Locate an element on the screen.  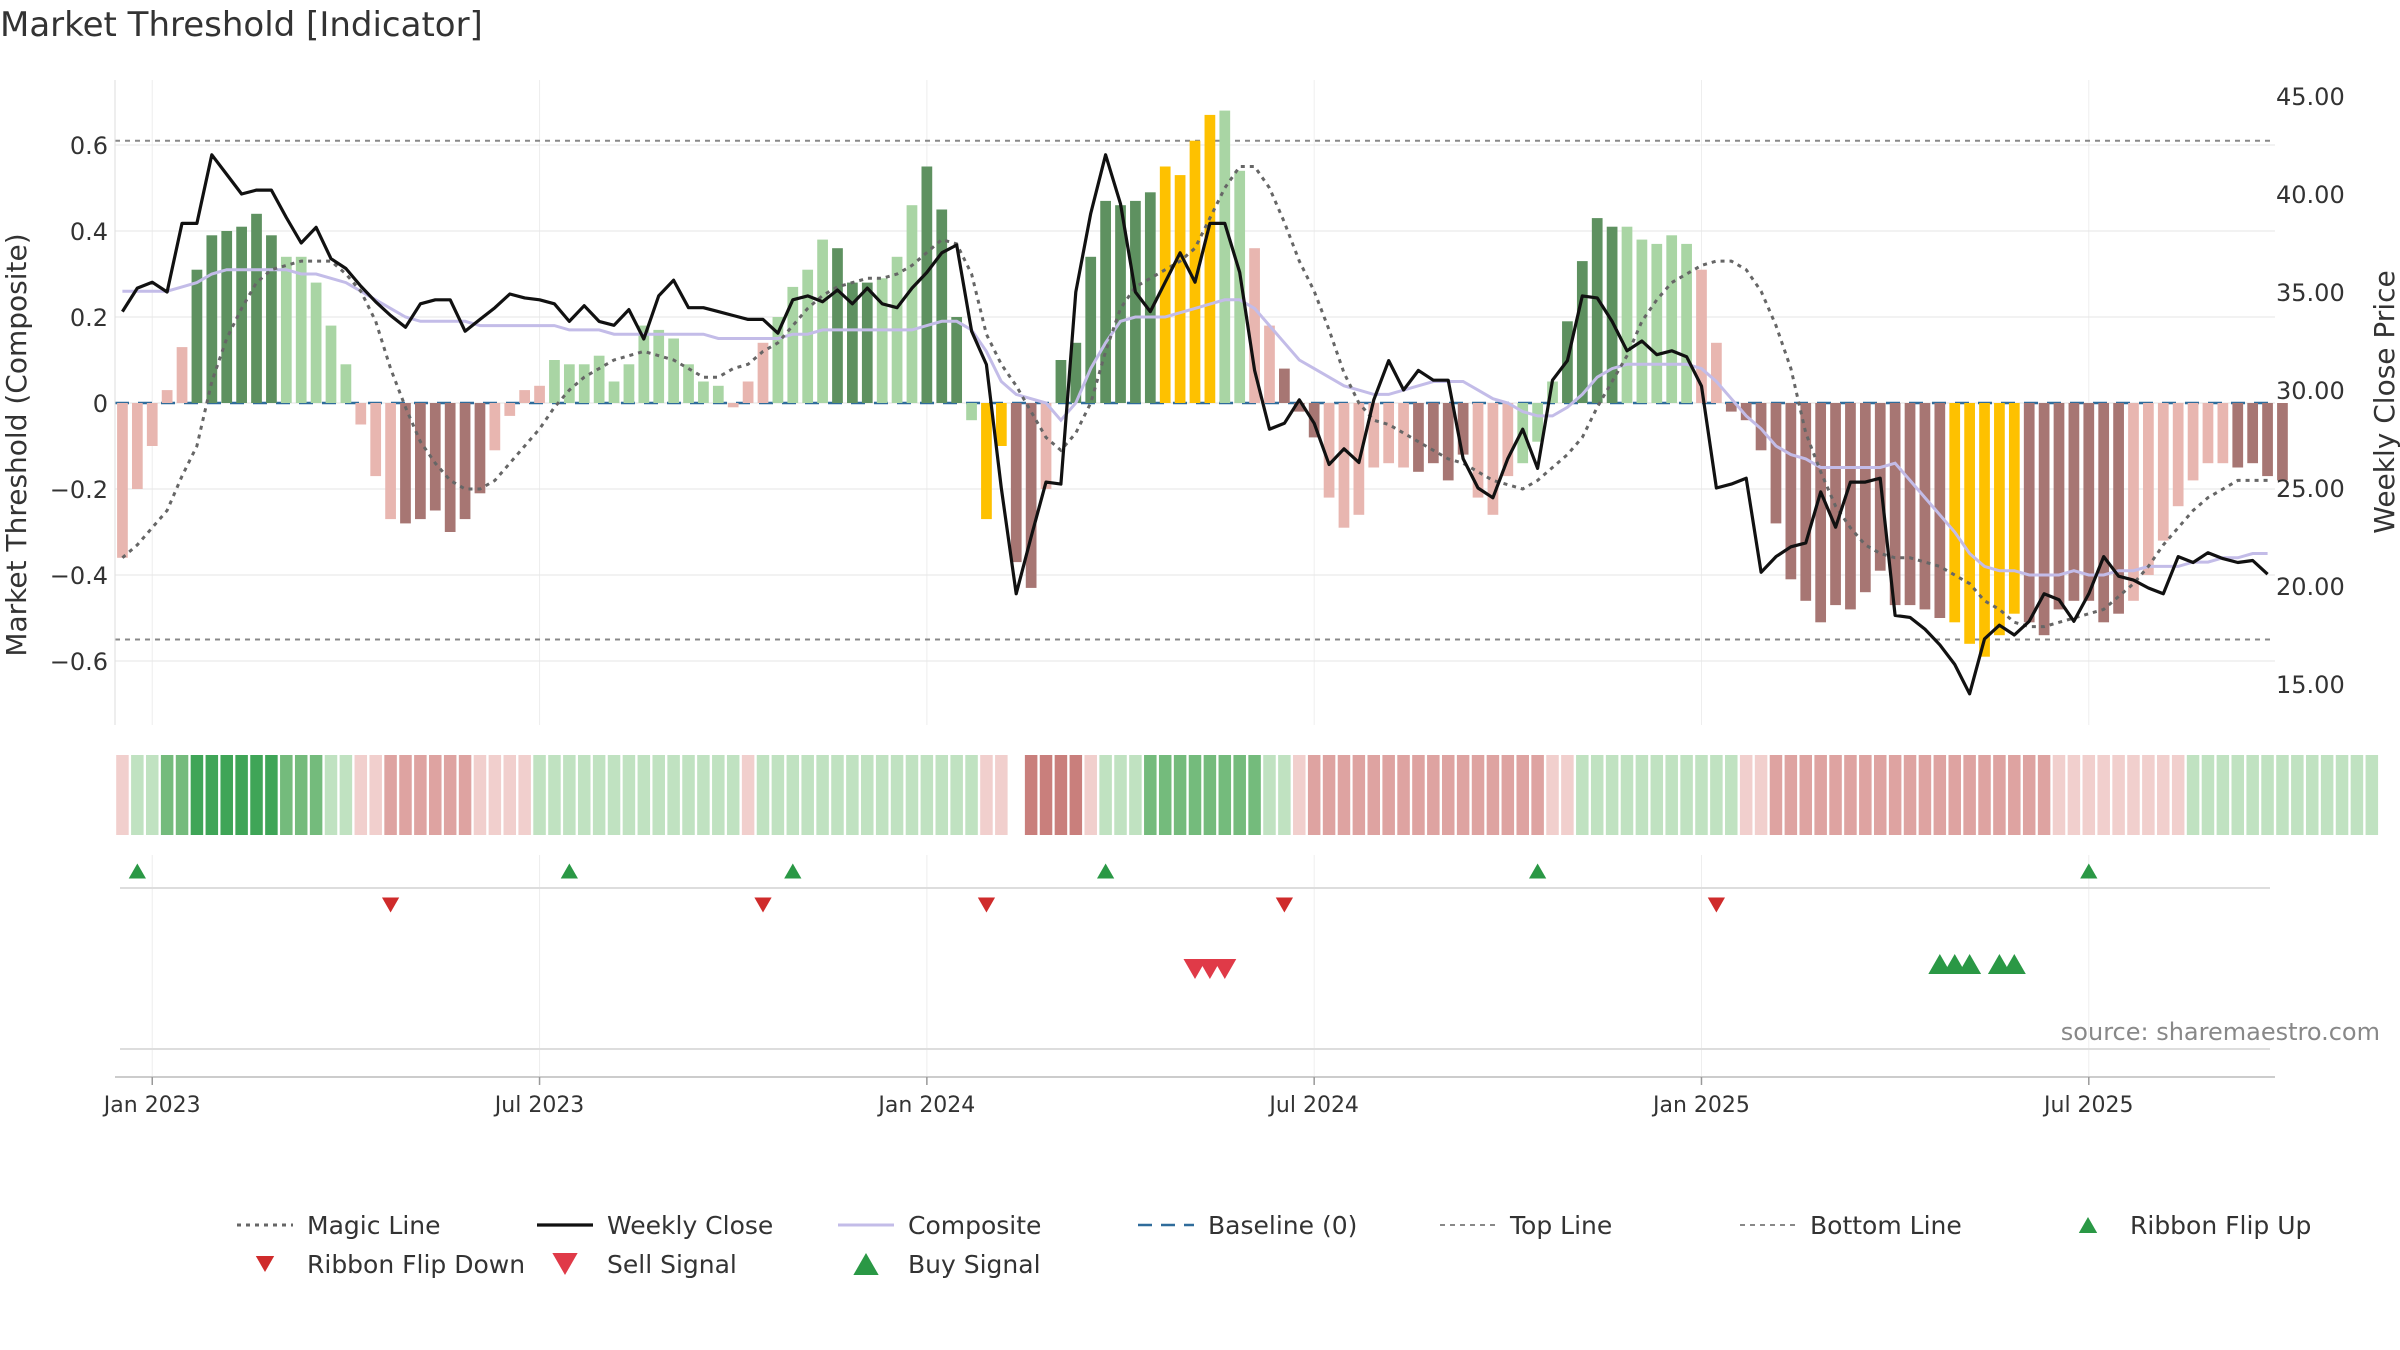
x-tick-label: Jul 2024 is located at coordinates (1313, 1105).